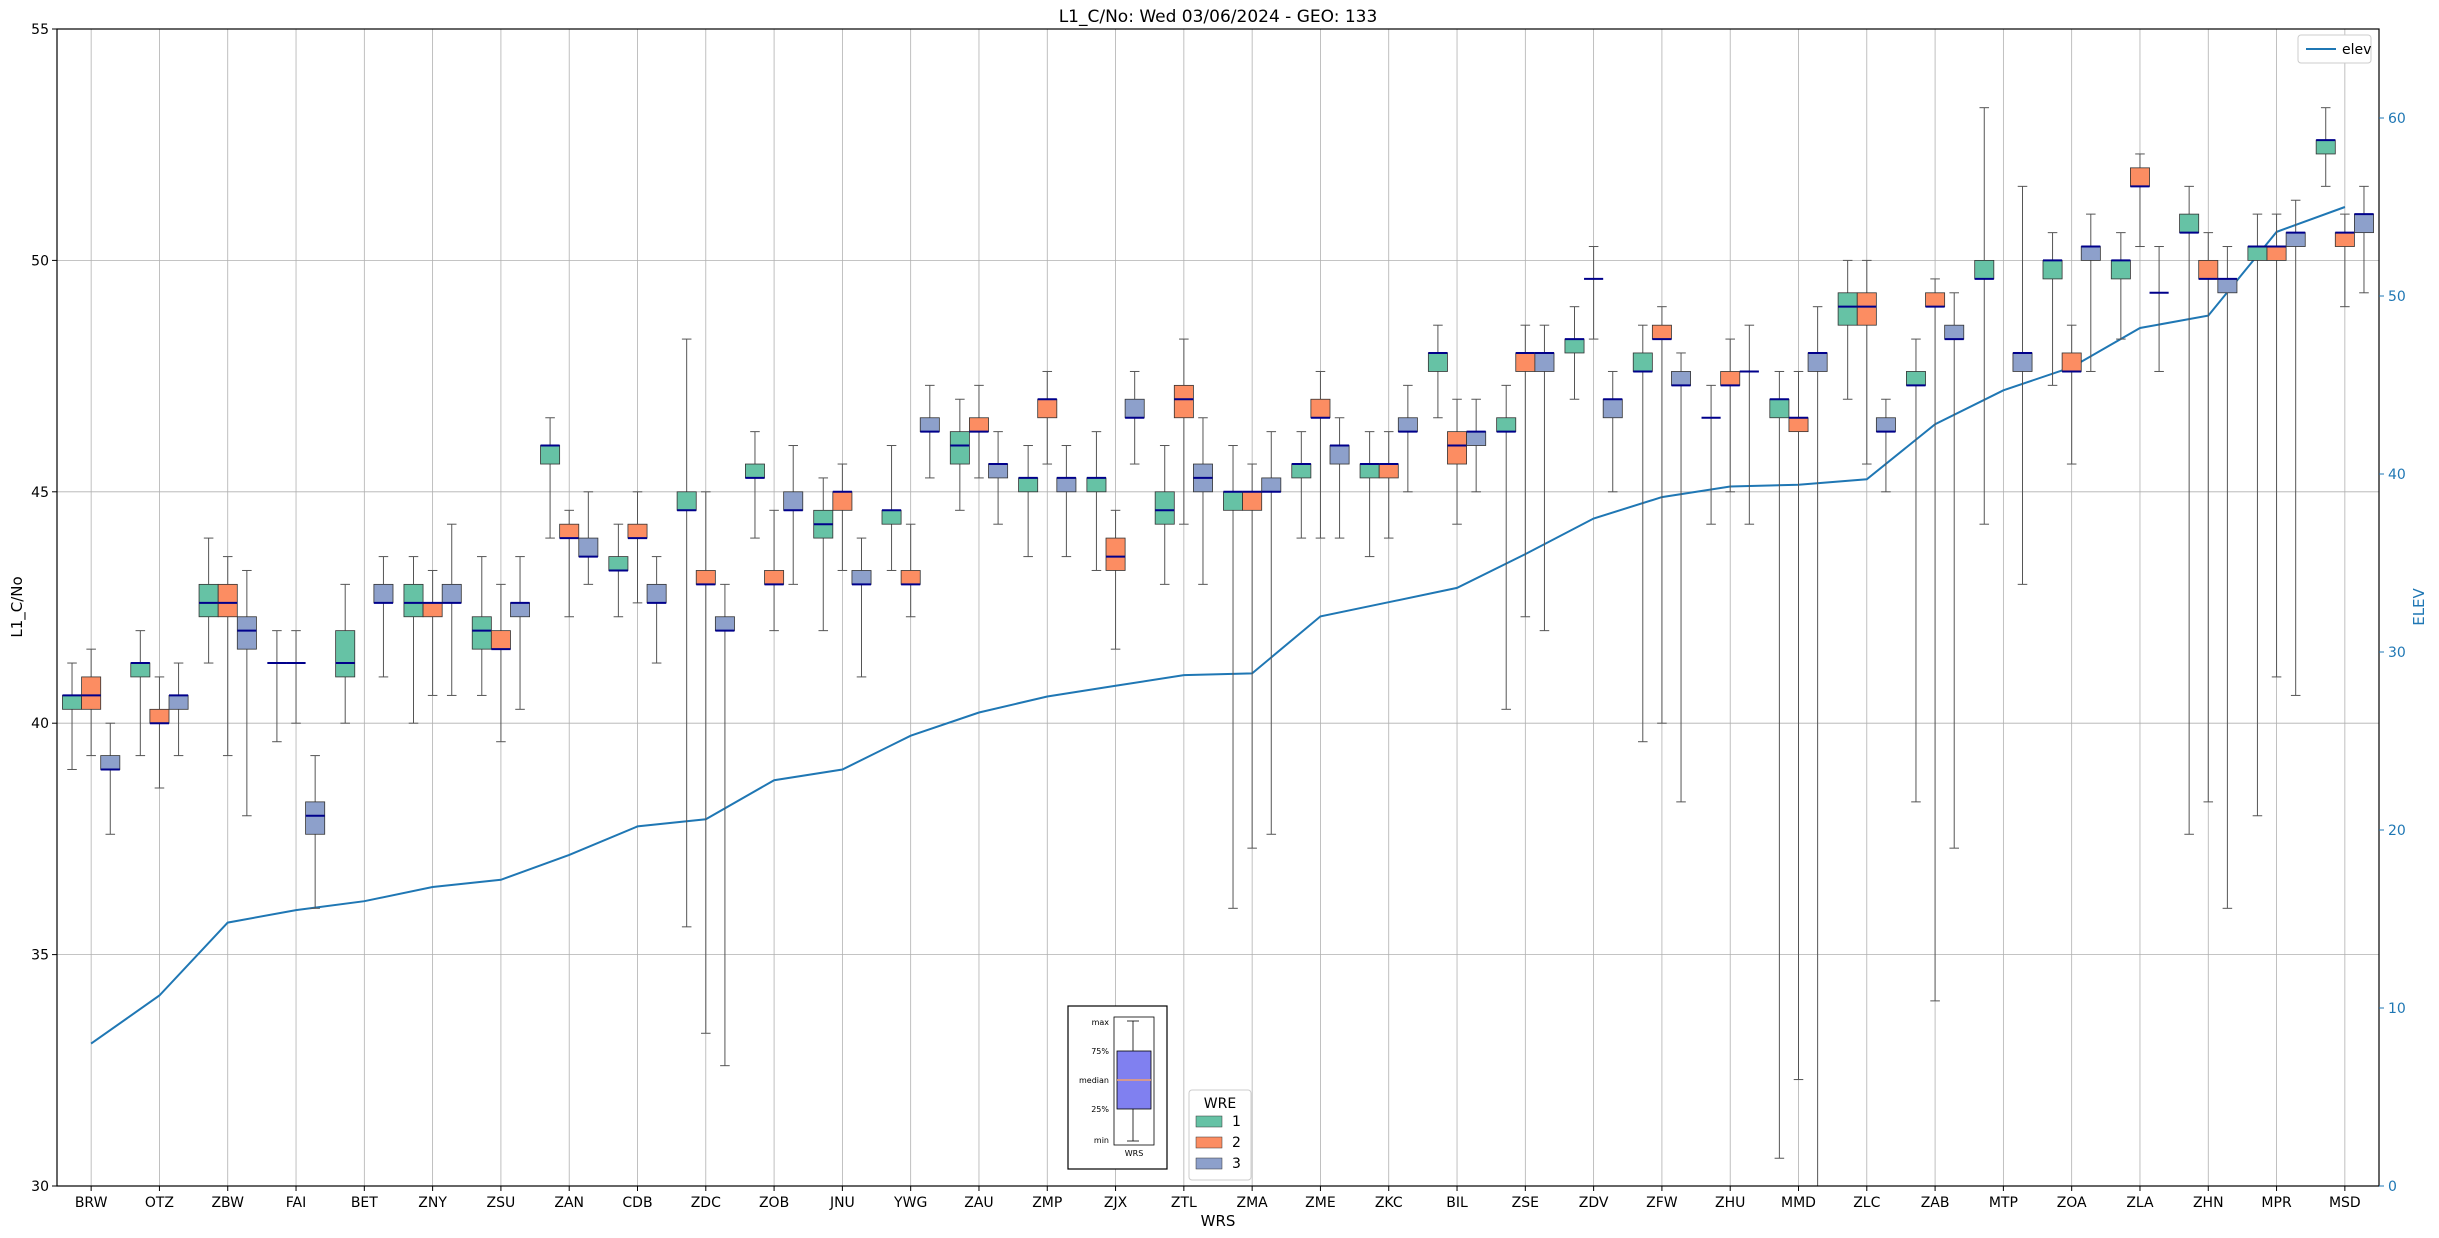 Image resolution: width=2439 pixels, height=1238 pixels. I want to click on box-key-label-q1: 25%, so click(1100, 1109).